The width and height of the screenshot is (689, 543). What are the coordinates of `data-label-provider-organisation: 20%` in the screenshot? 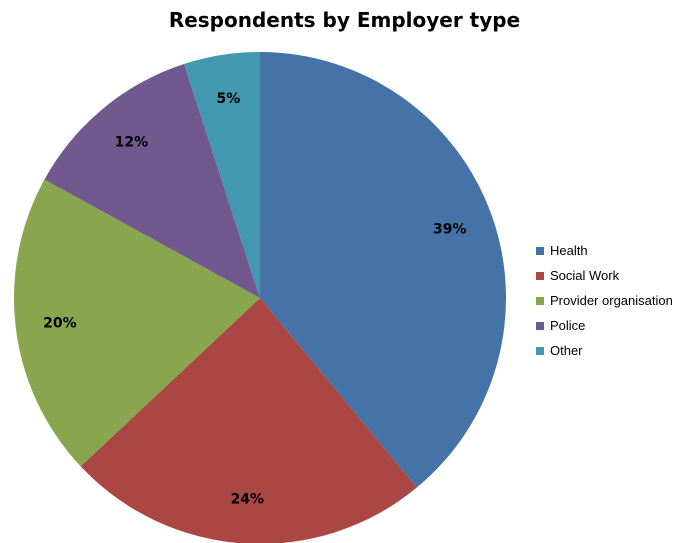 It's located at (60, 323).